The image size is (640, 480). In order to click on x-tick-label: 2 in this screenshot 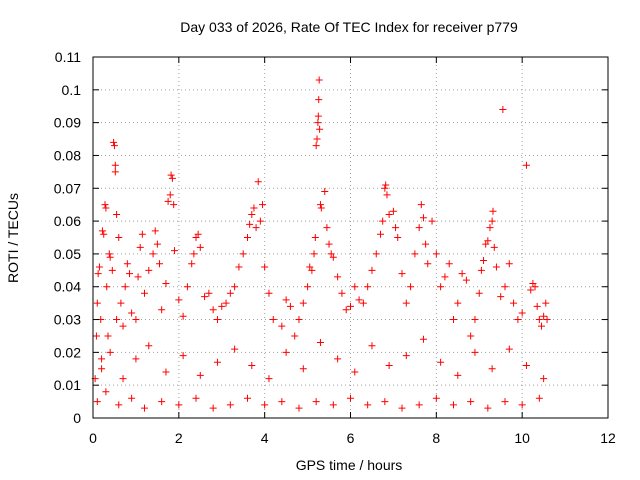, I will do `click(179, 438)`.